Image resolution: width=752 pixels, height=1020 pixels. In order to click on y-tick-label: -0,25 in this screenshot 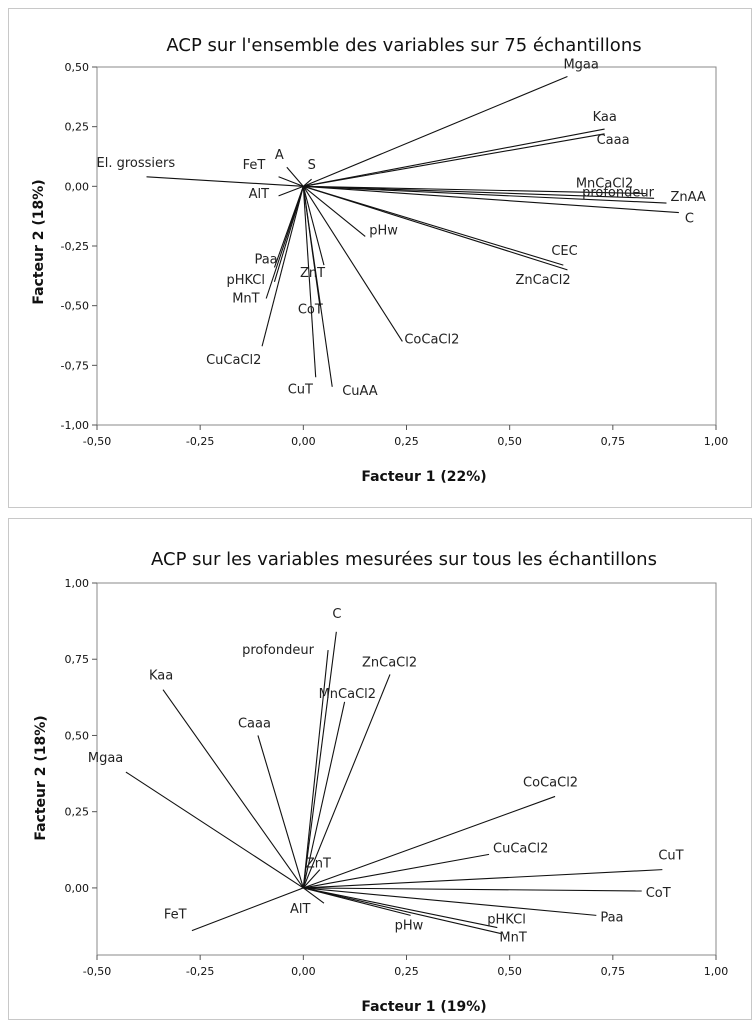, I will do `click(75, 246)`.